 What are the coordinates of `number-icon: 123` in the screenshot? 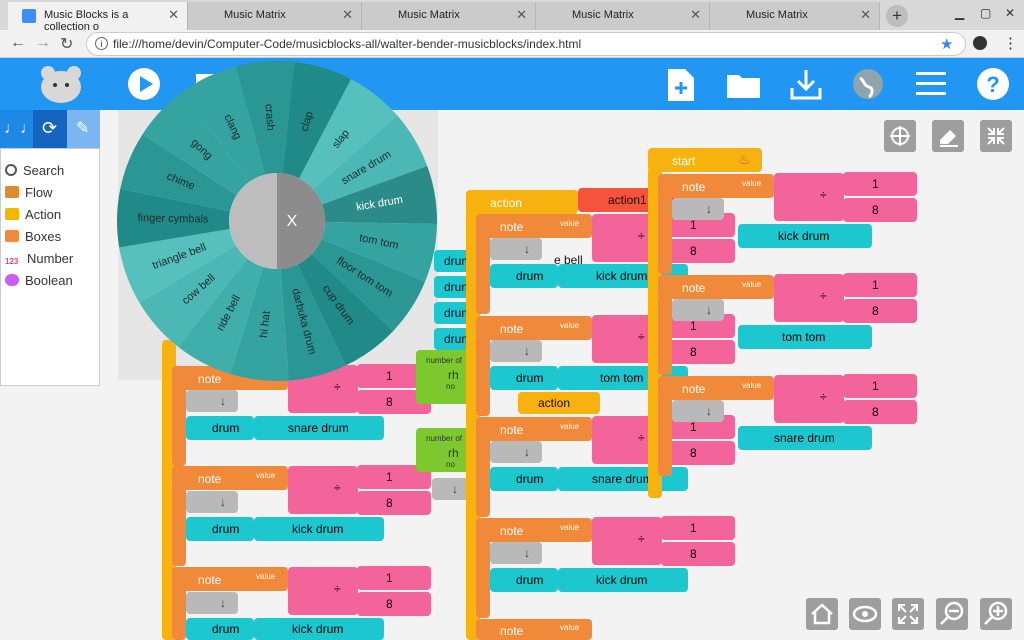 It's located at (12, 261).